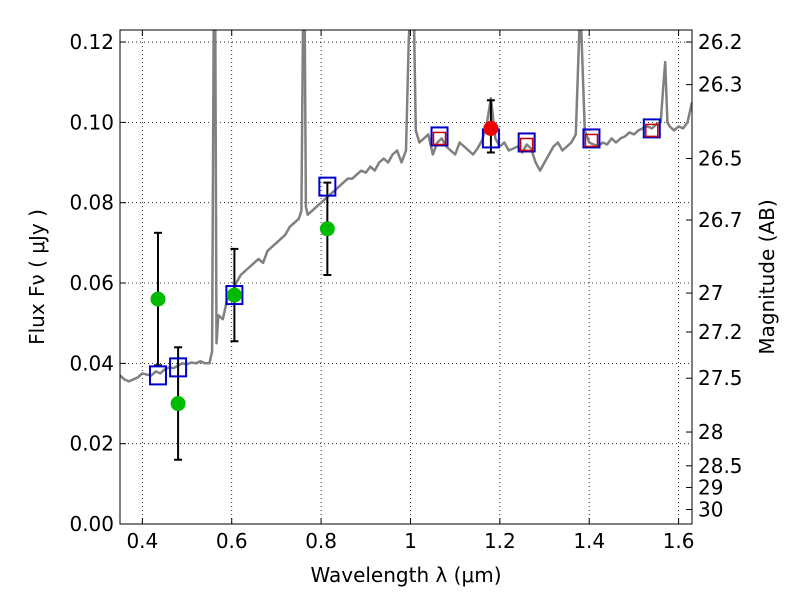  I want to click on x-tick-label: 0.8, so click(321, 541).